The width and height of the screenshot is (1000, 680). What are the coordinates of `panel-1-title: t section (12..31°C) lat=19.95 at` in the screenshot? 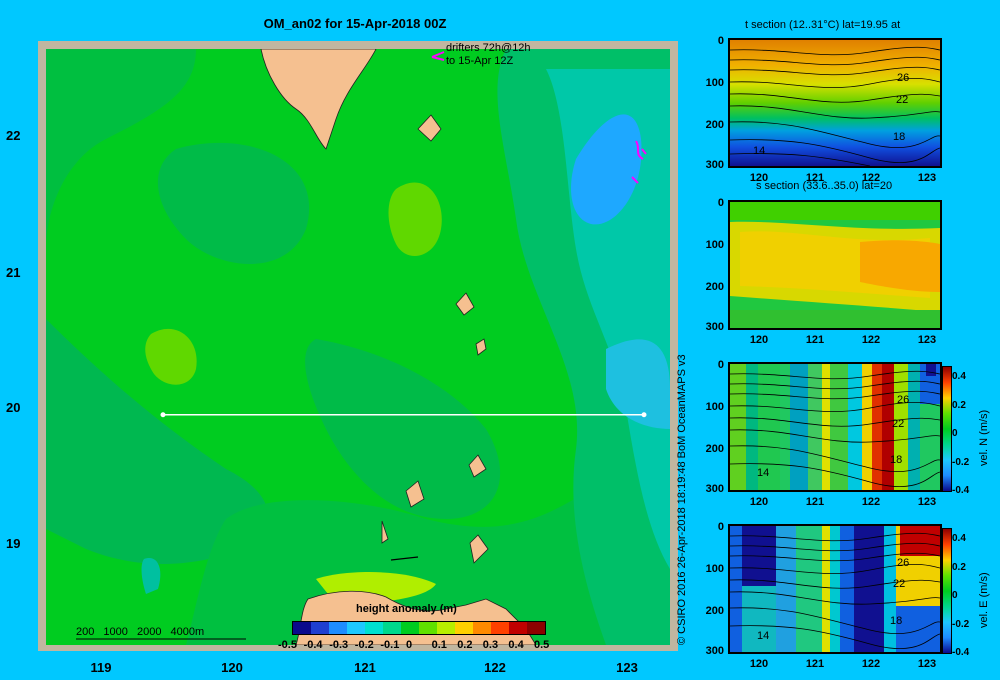 It's located at (823, 25).